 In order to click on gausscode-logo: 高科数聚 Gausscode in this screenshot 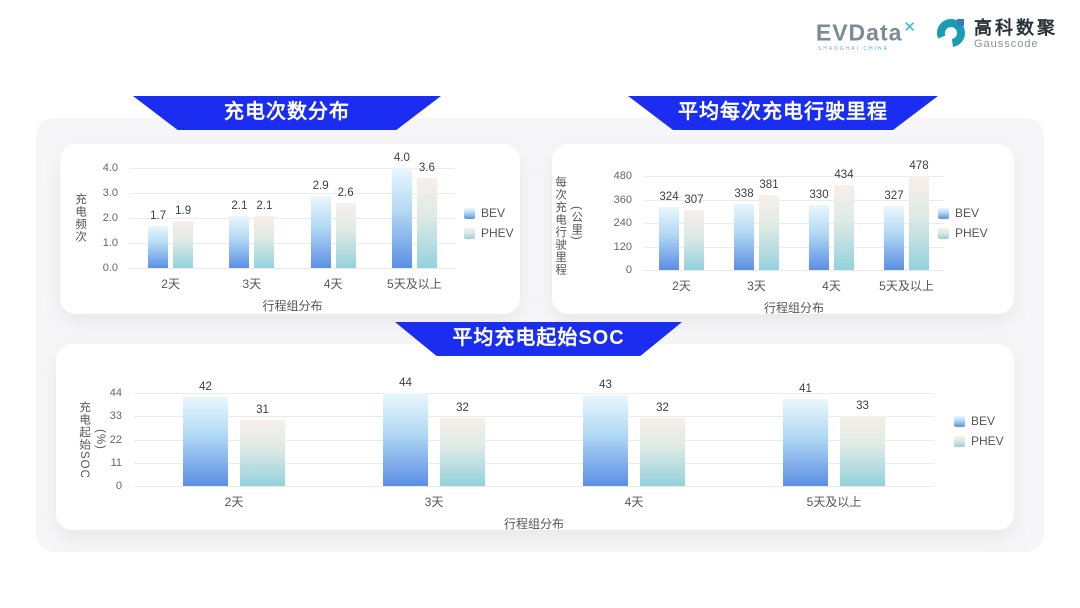, I will do `click(996, 34)`.